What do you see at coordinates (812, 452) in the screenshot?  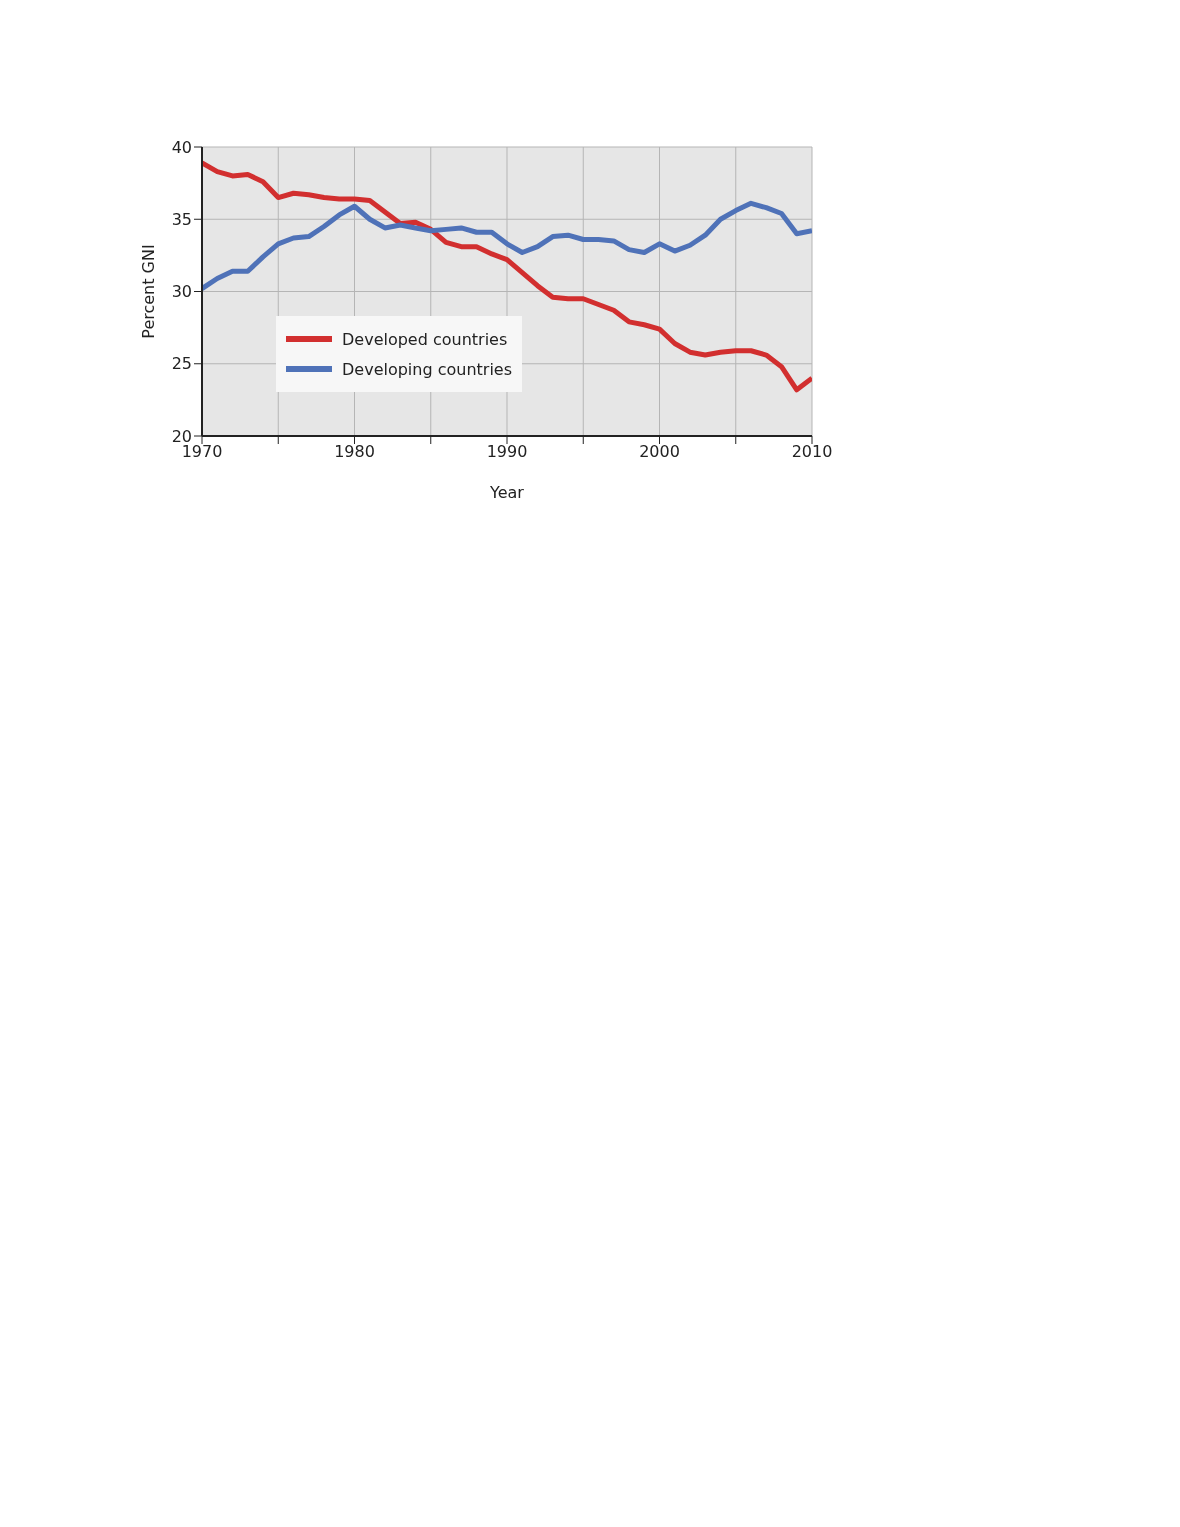 I see `x-tick-label: 2010` at bounding box center [812, 452].